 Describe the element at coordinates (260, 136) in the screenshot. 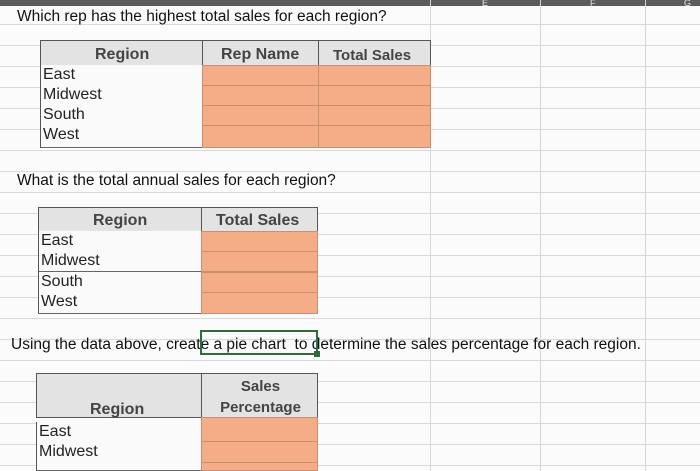

I see `table1-rep-name-west` at that location.